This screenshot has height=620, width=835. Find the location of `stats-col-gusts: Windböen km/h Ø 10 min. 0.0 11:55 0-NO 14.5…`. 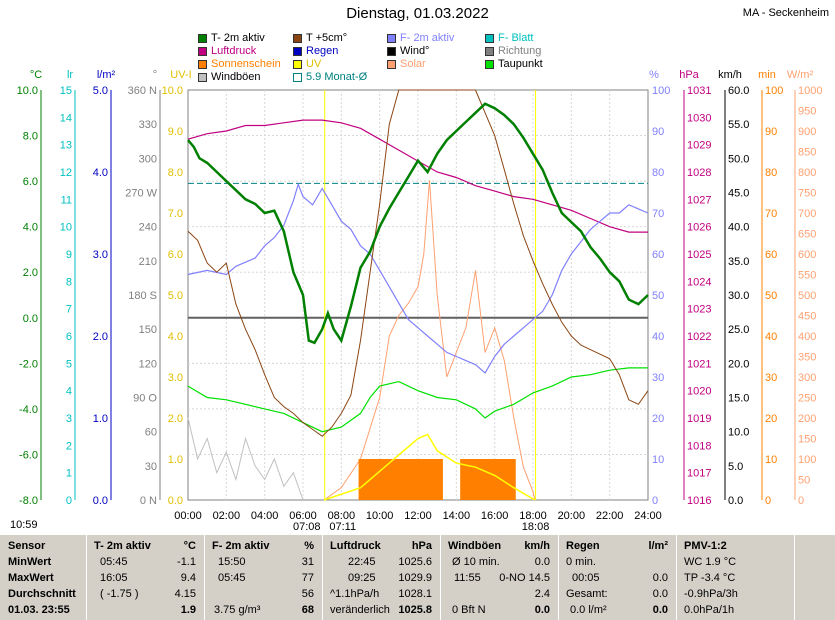

stats-col-gusts: Windböen km/h Ø 10 min. 0.0 11:55 0-NO 14.5… is located at coordinates (500, 577).